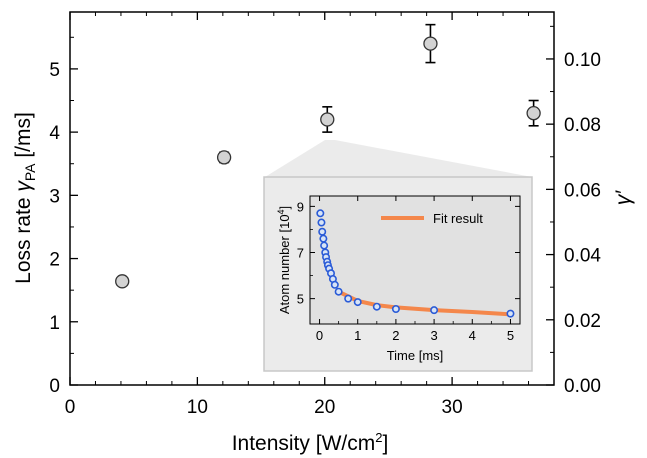 Image resolution: width=647 pixels, height=458 pixels. What do you see at coordinates (324, 407) in the screenshot?
I see `x-tick-label: 20` at bounding box center [324, 407].